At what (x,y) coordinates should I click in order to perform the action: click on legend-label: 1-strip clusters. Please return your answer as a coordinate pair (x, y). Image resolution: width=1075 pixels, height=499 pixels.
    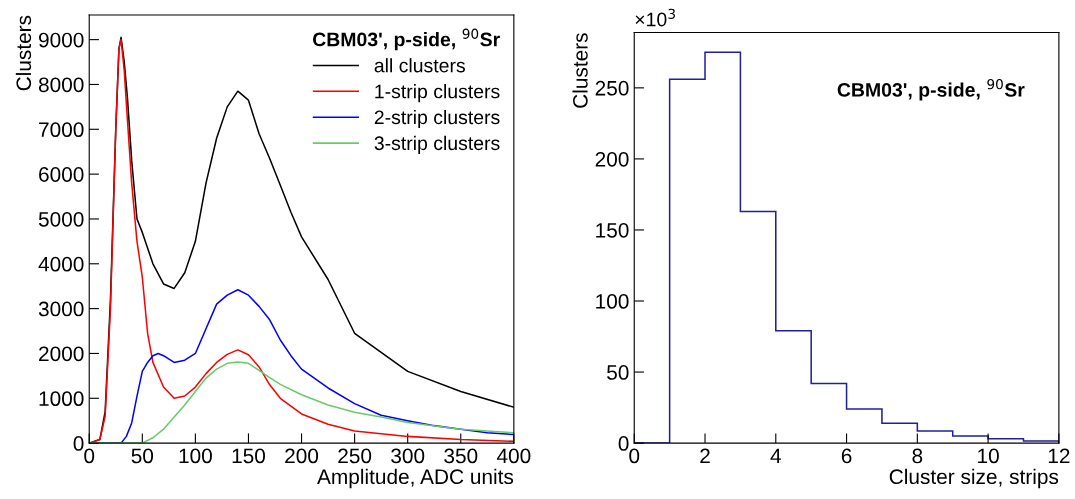
    Looking at the image, I should click on (437, 93).